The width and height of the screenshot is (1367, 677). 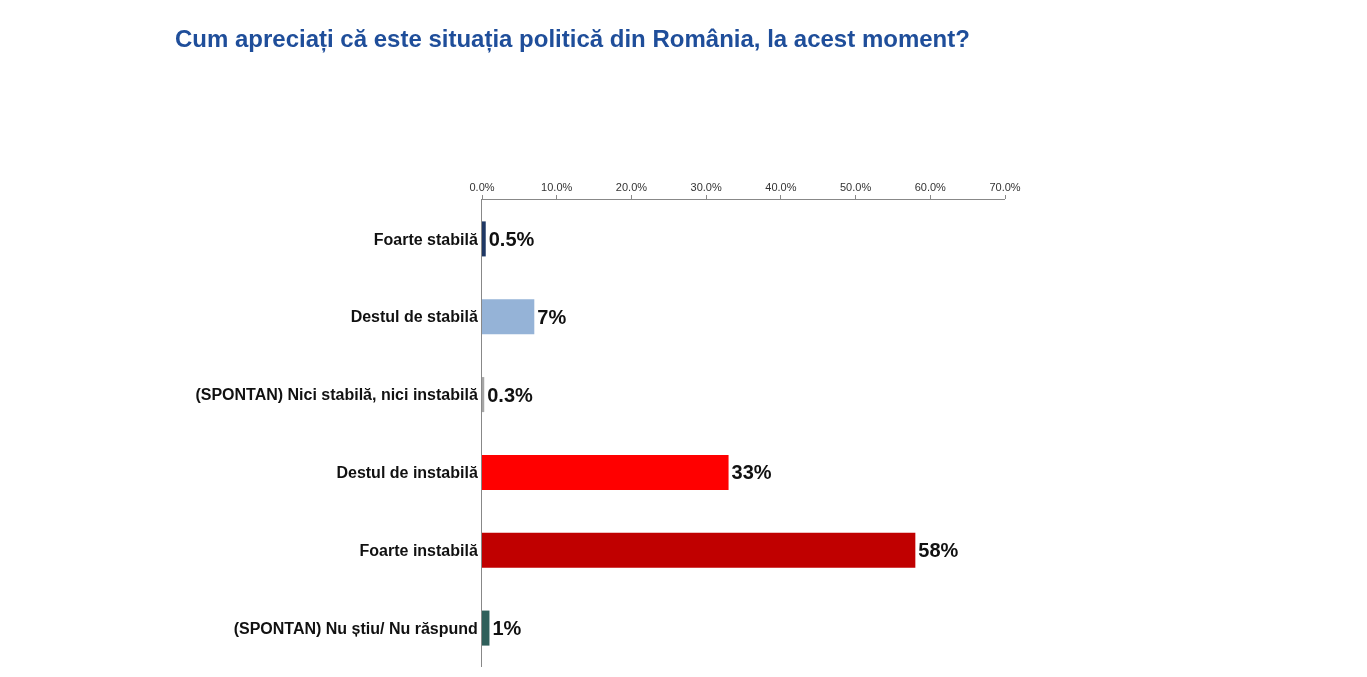 I want to click on chart-title: Cum apreciați că este situația politică din România, la acest moment?, so click(x=572, y=39).